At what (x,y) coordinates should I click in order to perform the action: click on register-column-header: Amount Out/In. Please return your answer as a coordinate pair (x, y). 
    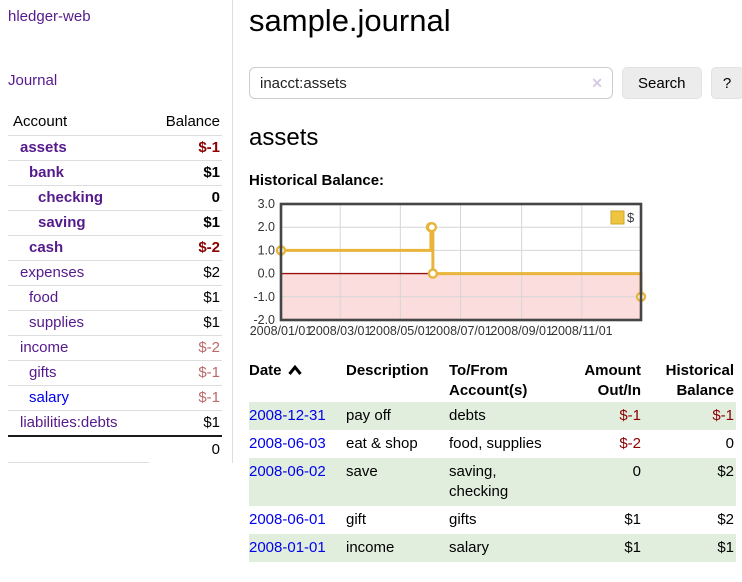
    Looking at the image, I should click on (612, 380).